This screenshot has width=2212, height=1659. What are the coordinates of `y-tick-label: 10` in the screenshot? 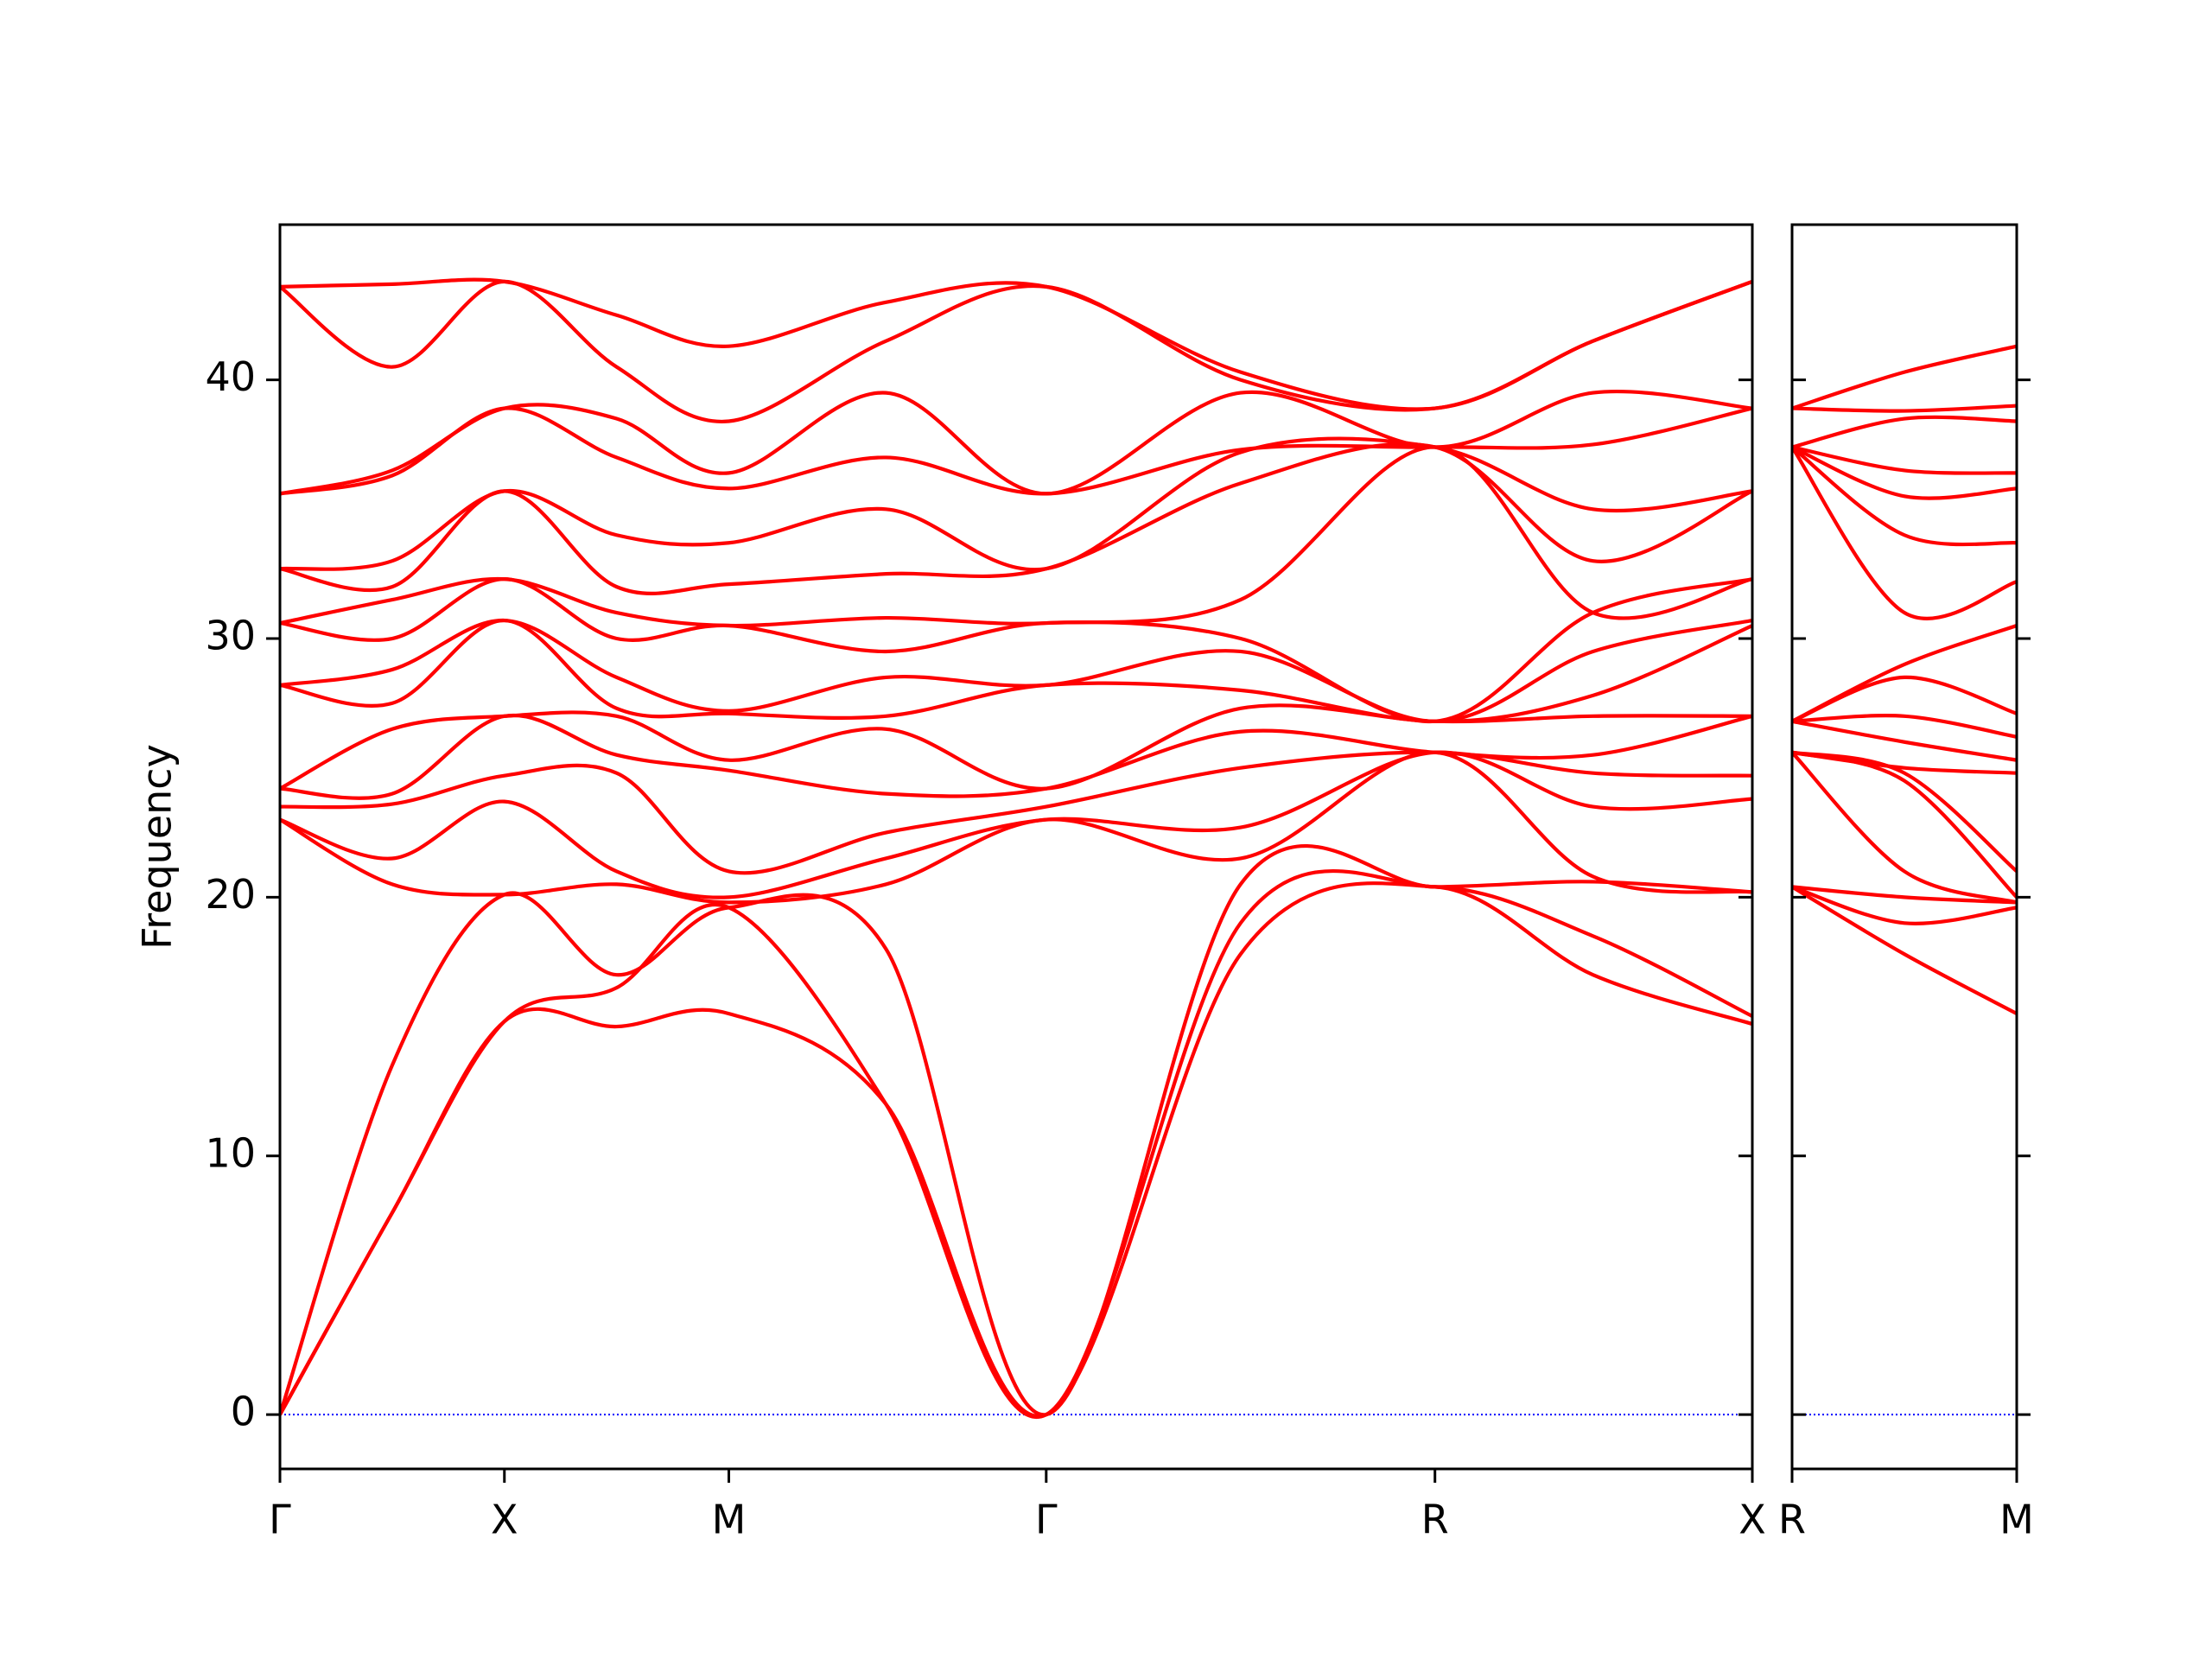 It's located at (231, 1152).